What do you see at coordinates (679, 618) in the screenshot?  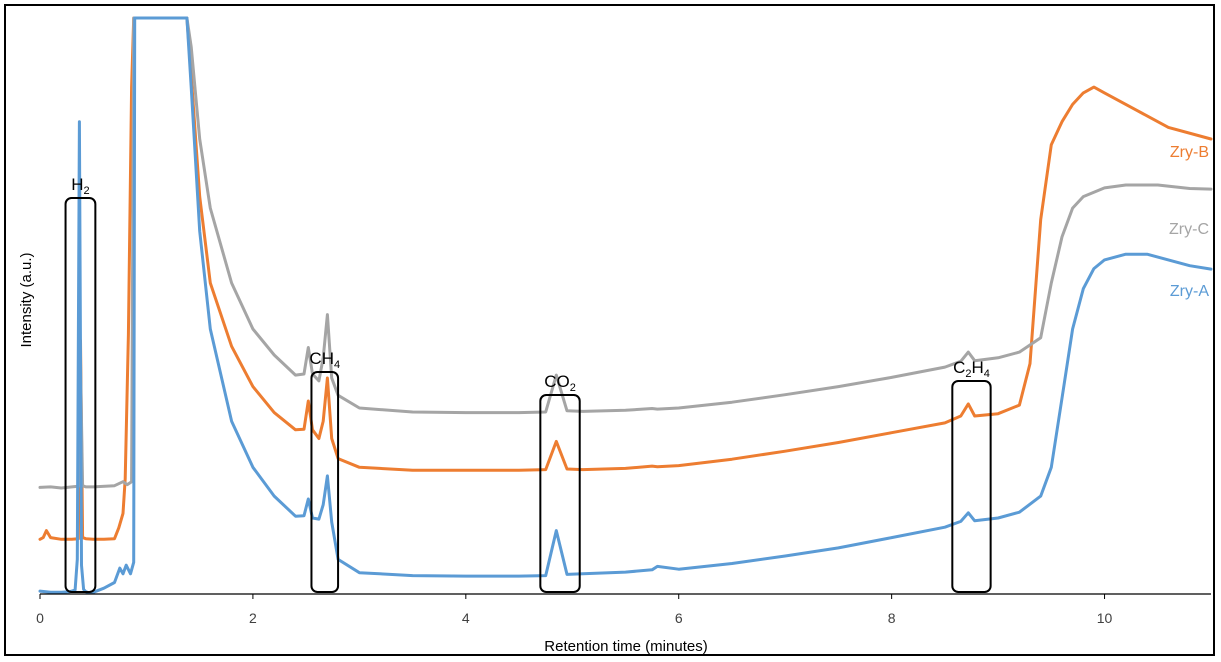 I see `x-tick-label: 6` at bounding box center [679, 618].